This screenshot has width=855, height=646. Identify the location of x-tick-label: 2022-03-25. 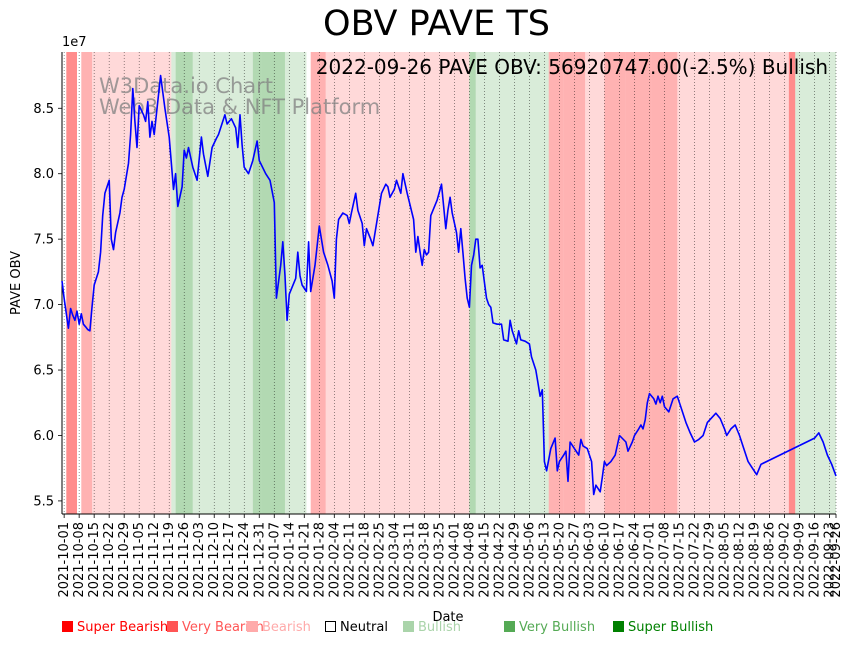
(439, 560).